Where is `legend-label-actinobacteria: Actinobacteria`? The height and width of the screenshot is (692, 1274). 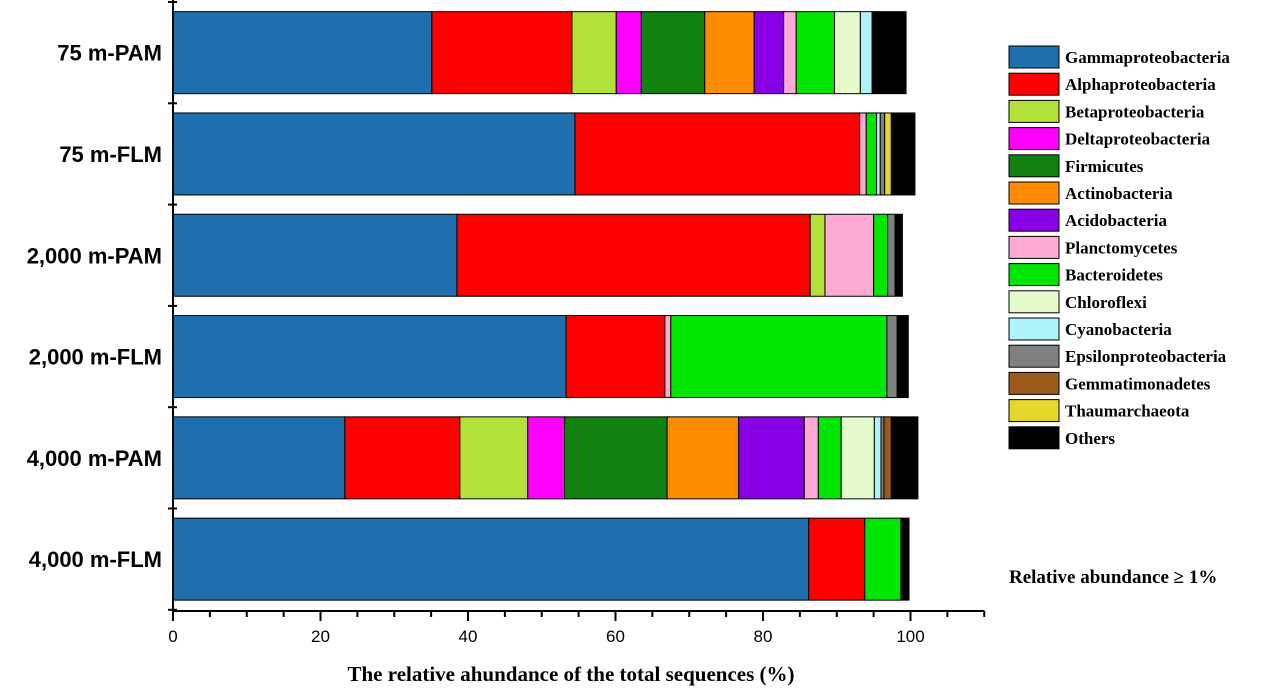 legend-label-actinobacteria: Actinobacteria is located at coordinates (1119, 193).